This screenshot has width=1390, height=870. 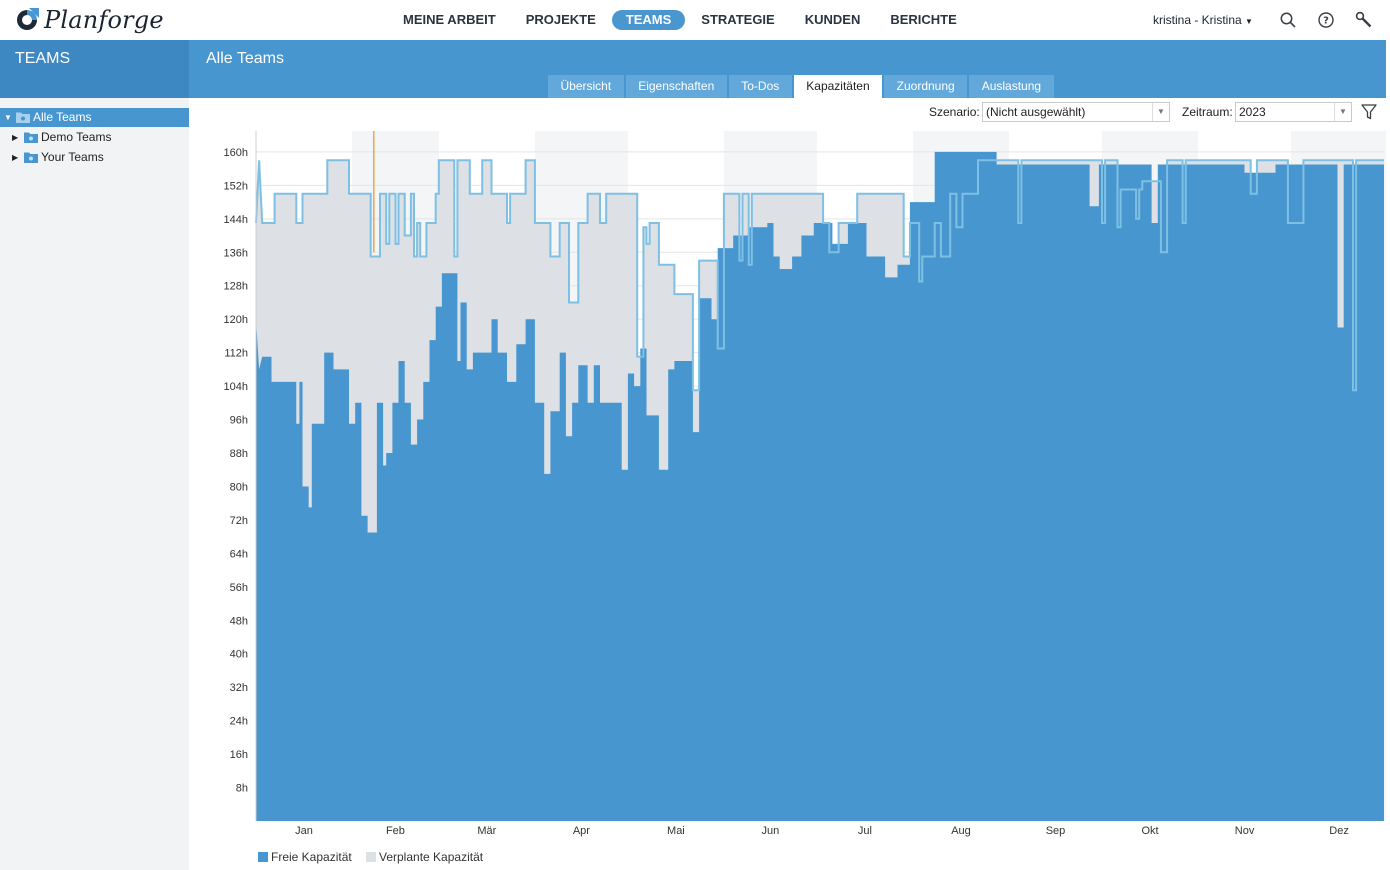 I want to click on x-tick-label: Nov, so click(x=1245, y=831).